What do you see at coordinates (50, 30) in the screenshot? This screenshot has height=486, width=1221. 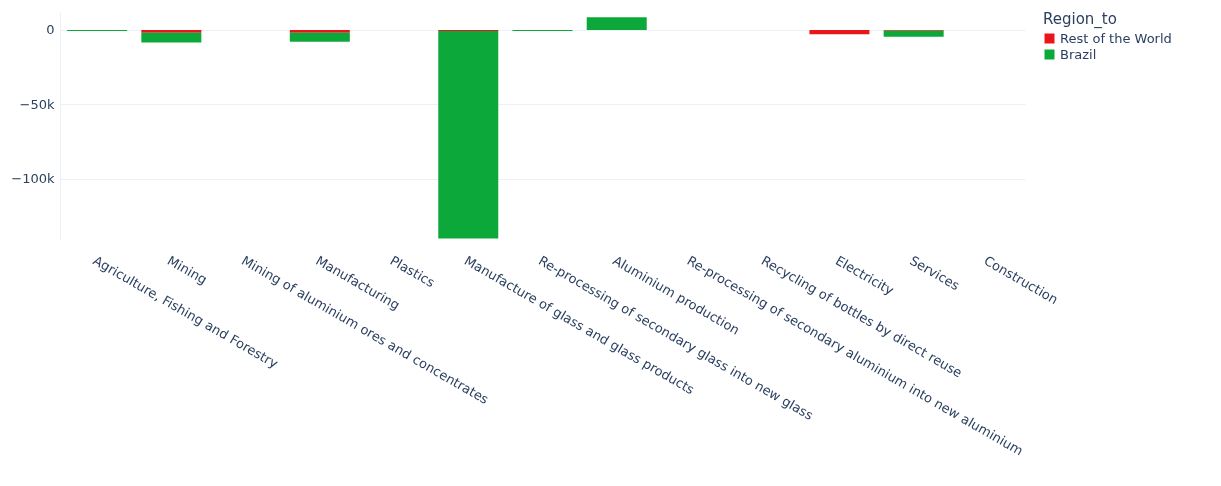 I see `y-tick-label: 0` at bounding box center [50, 30].